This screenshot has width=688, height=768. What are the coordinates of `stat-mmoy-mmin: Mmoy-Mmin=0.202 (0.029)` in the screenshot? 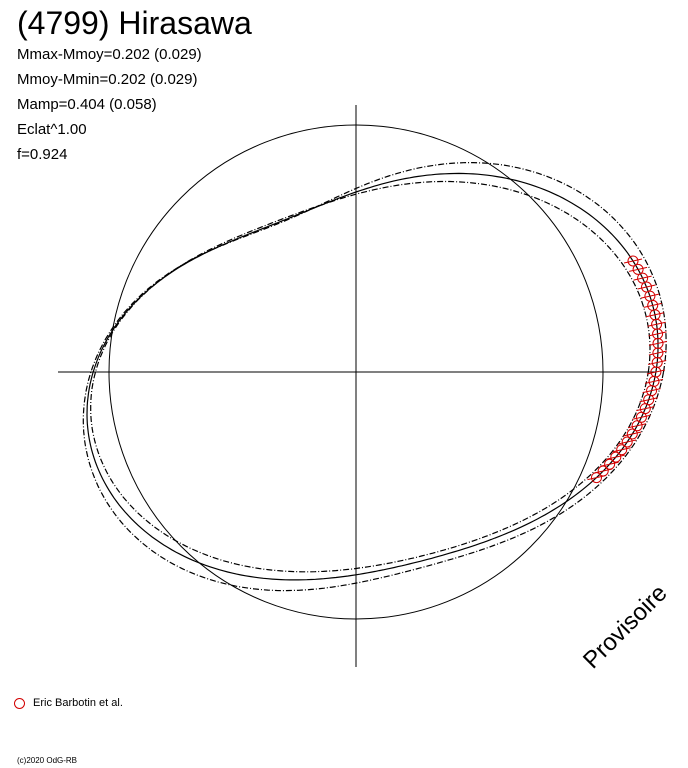 It's located at (107, 79).